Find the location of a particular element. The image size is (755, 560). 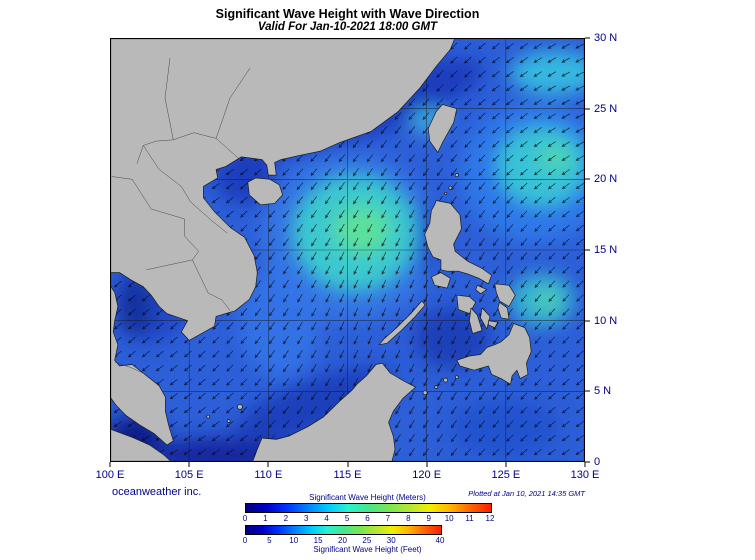

land-negros is located at coordinates (476, 320).